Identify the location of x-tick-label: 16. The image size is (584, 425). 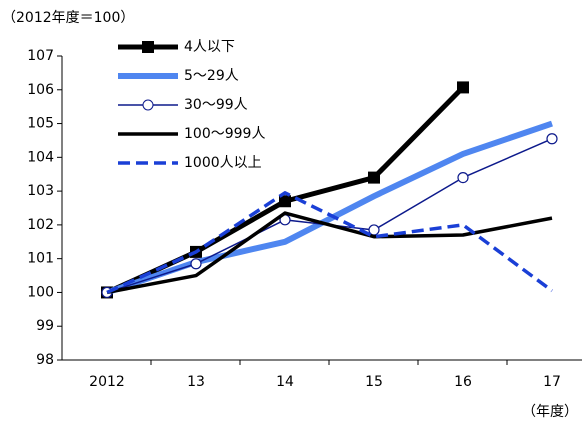
(463, 382).